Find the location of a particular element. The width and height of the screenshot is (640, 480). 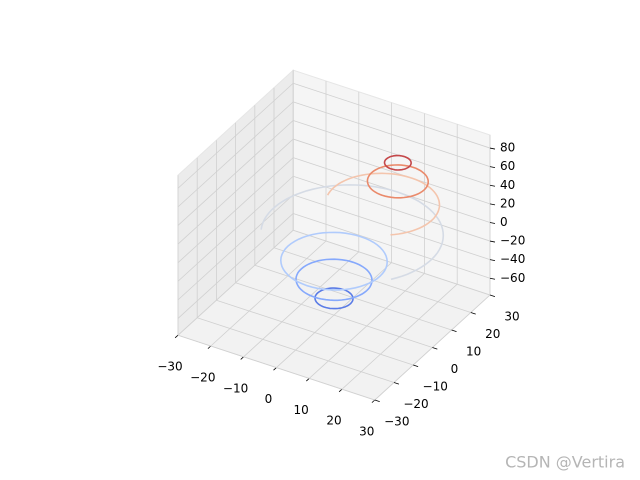

x-tick-label: −20 is located at coordinates (202, 378).